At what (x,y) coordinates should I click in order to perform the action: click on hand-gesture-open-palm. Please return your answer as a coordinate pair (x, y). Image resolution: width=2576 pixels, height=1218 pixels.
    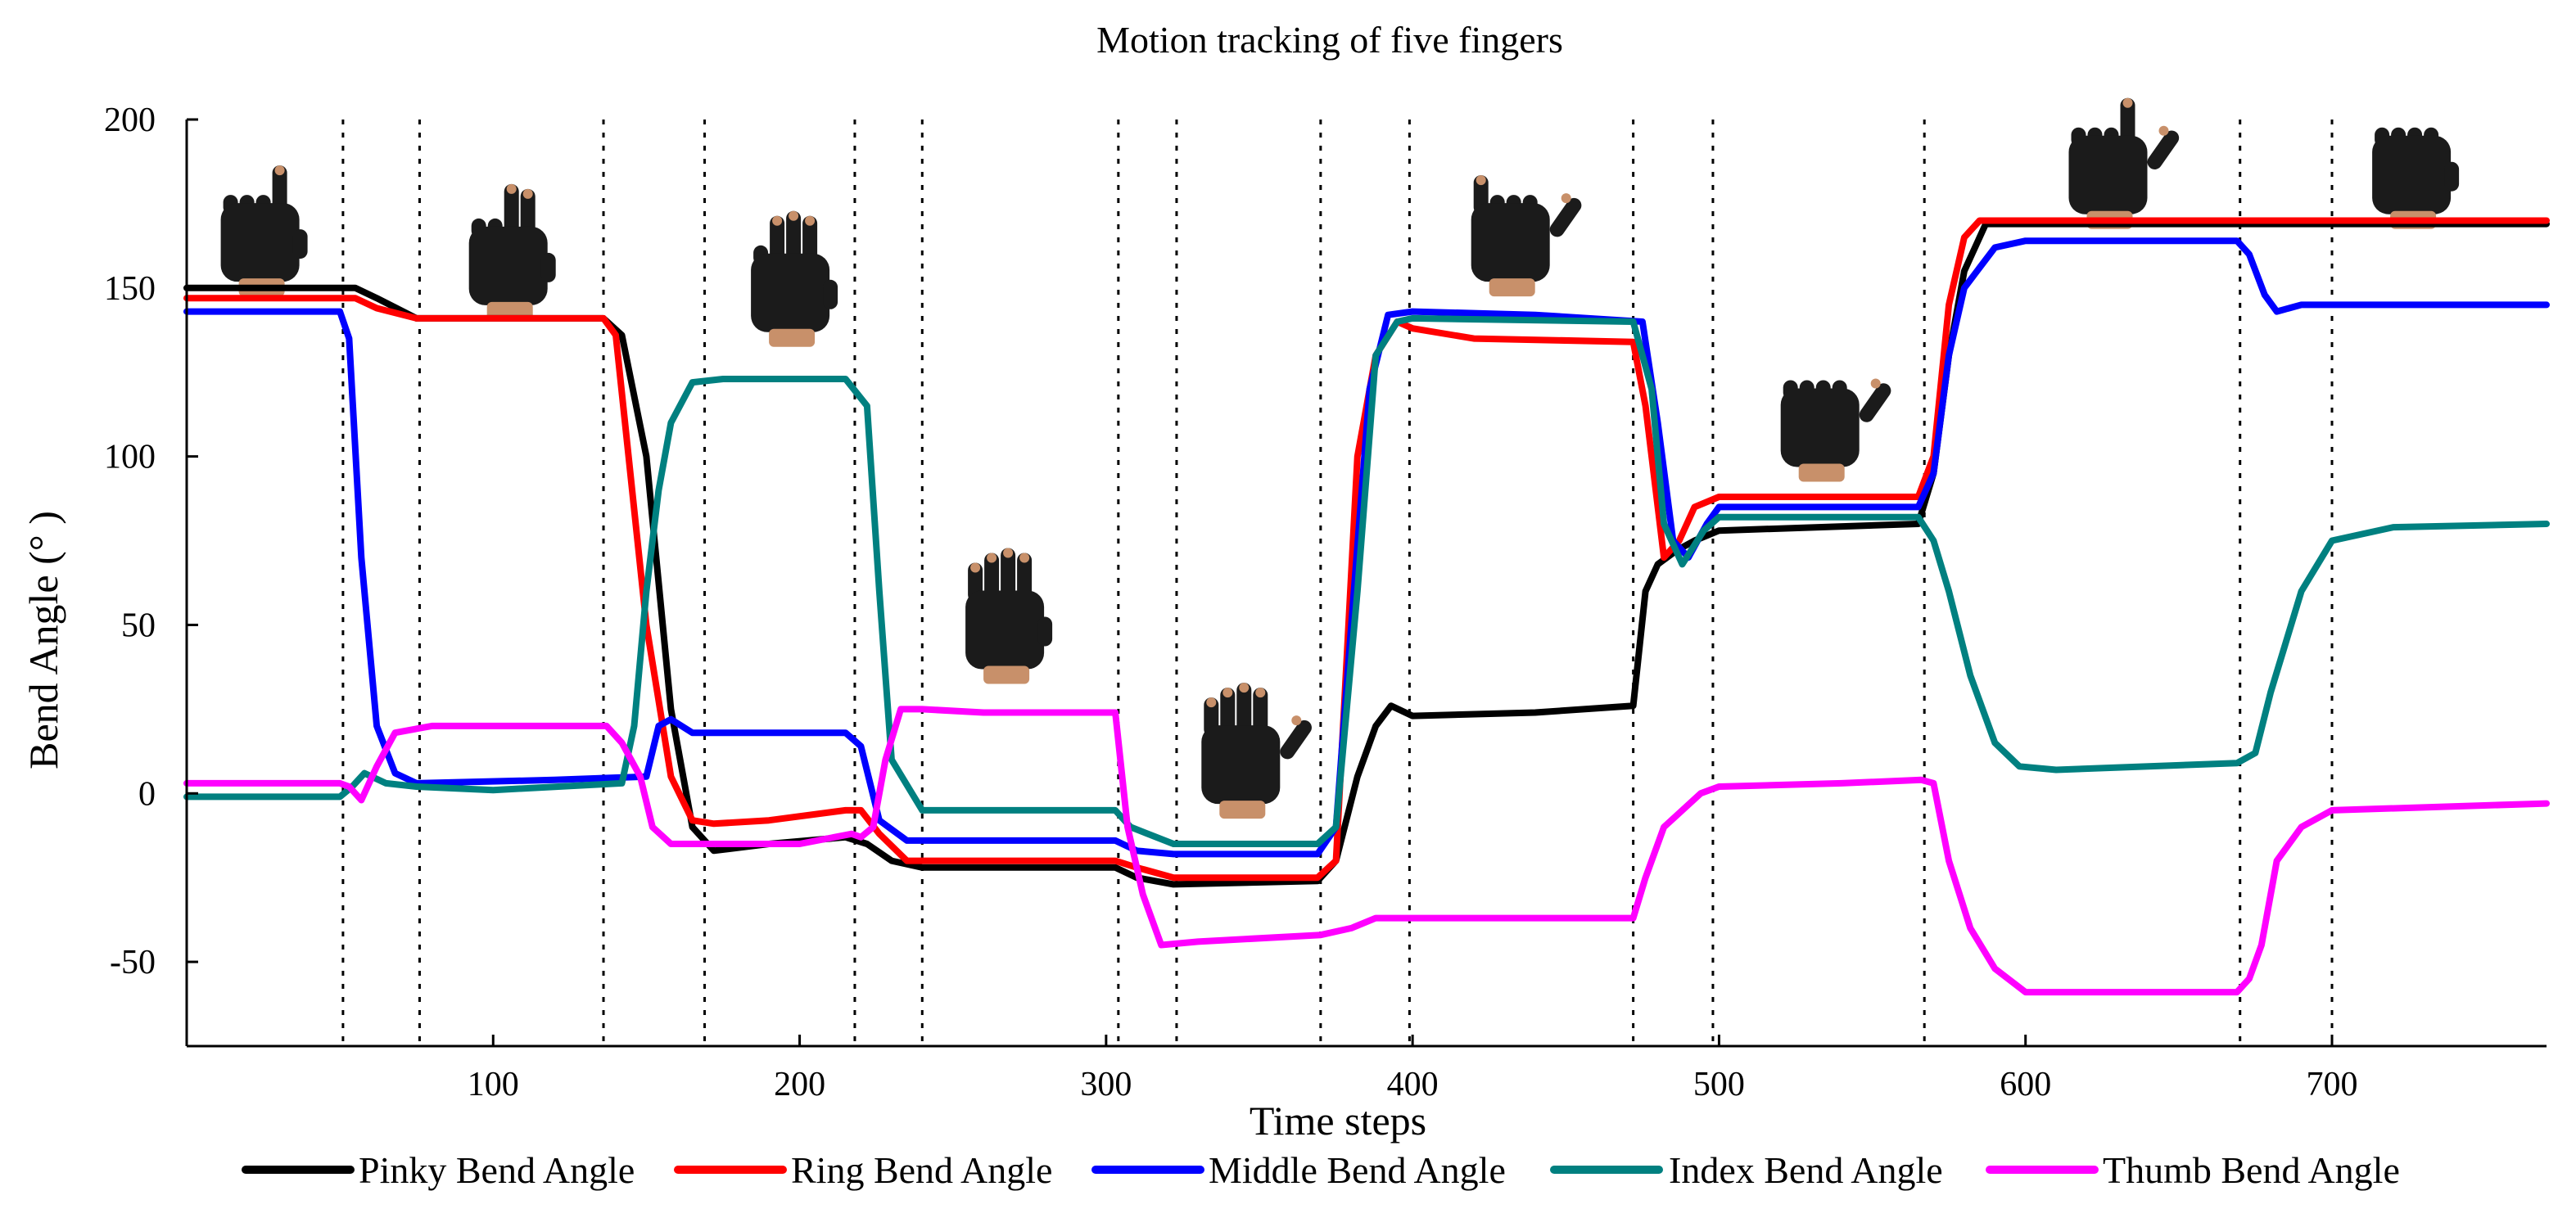
    Looking at the image, I should click on (1256, 751).